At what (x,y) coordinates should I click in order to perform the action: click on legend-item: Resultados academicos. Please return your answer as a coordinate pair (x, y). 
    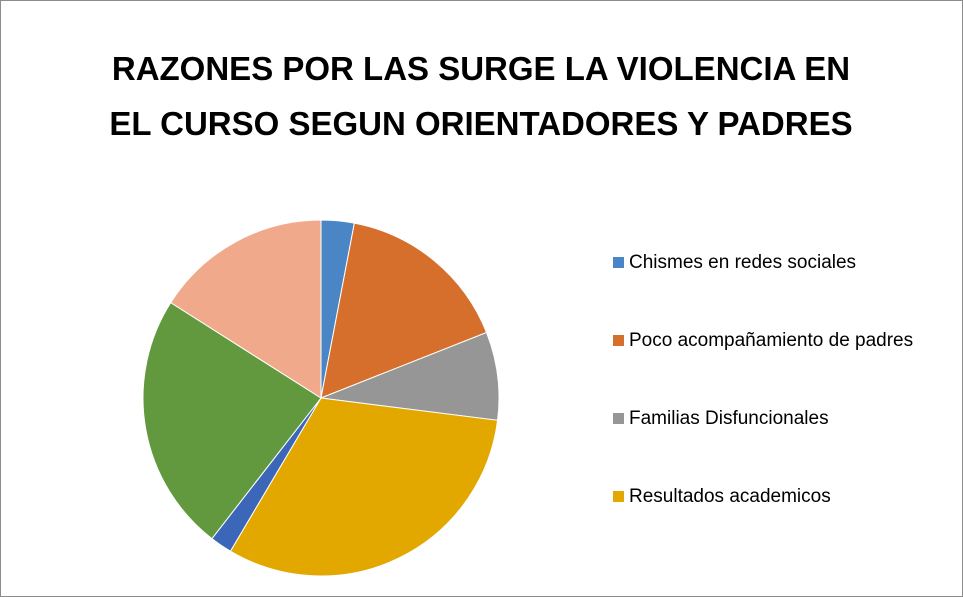
    Looking at the image, I should click on (785, 520).